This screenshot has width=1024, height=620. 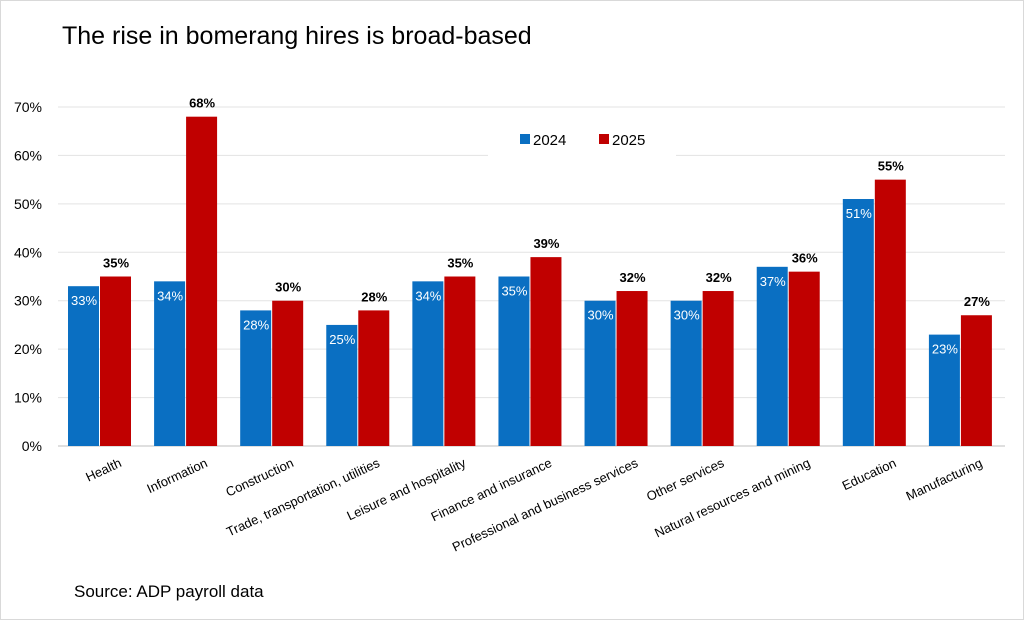 I want to click on y-tick-label: 40%, so click(x=28, y=252).